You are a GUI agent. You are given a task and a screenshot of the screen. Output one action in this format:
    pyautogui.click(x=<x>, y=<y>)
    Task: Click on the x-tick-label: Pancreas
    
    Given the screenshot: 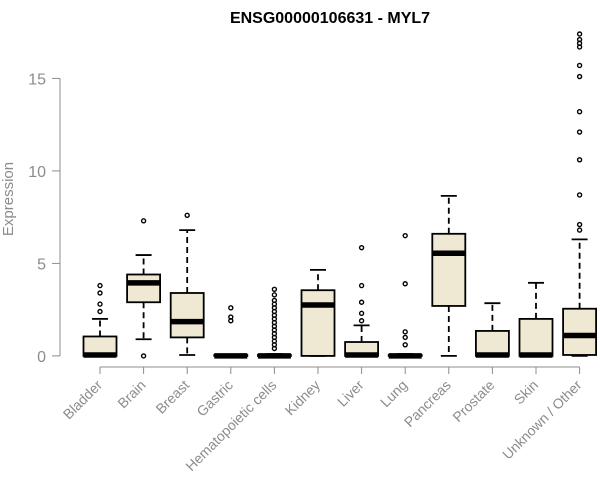 What is the action you would take?
    pyautogui.click(x=427, y=403)
    